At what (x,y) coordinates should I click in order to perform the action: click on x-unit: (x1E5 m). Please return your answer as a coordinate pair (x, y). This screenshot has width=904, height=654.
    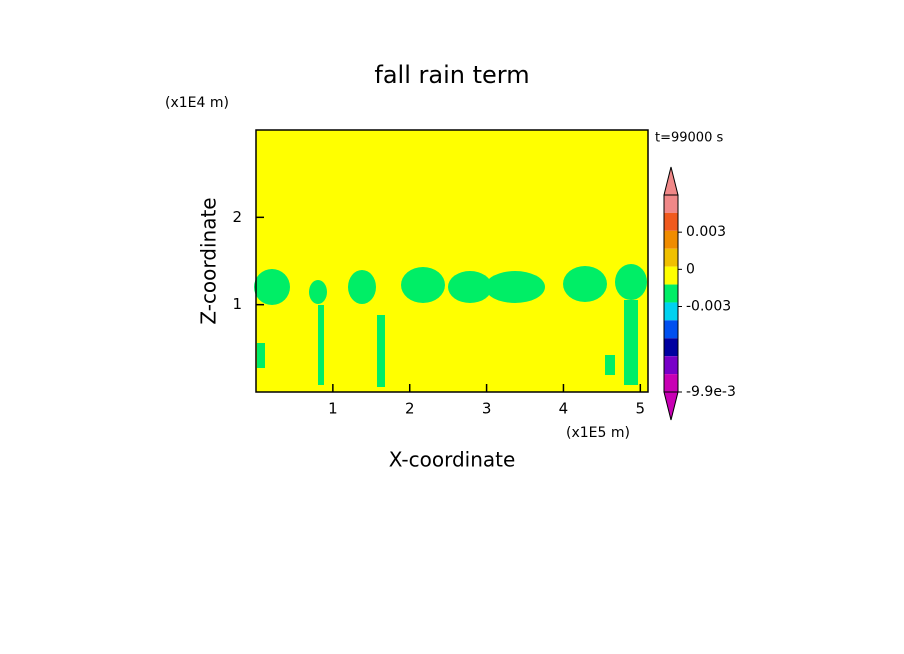
    Looking at the image, I should click on (598, 433).